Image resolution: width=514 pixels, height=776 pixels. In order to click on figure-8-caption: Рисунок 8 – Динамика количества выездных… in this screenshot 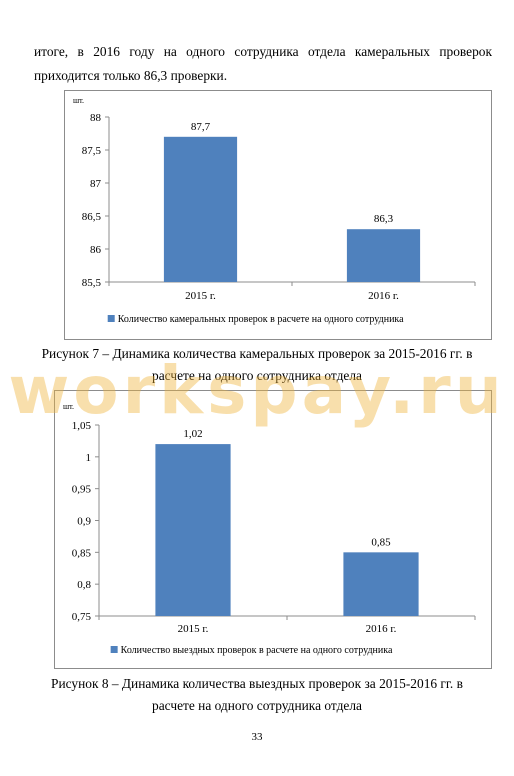, I will do `click(257, 695)`.